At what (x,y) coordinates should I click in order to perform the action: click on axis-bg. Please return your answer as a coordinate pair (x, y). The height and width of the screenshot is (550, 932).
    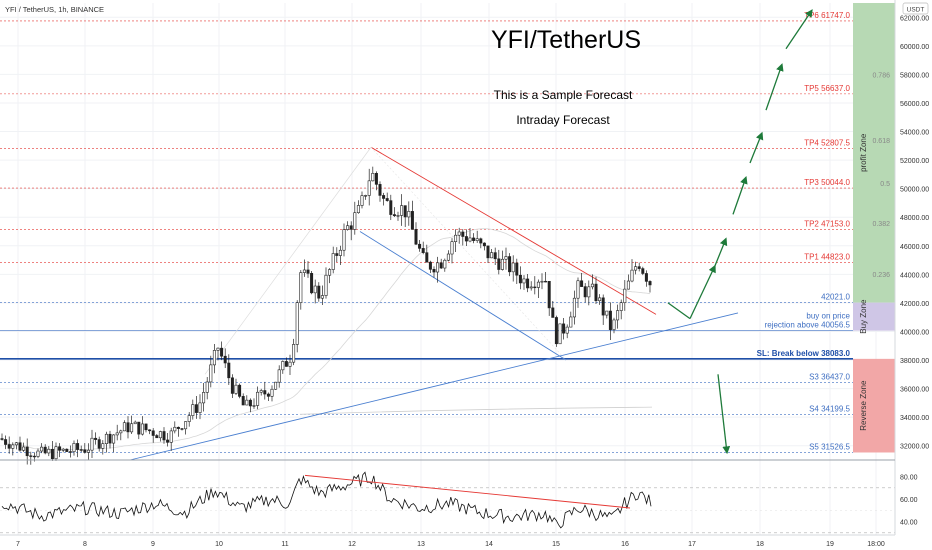
    Looking at the image, I should click on (914, 275).